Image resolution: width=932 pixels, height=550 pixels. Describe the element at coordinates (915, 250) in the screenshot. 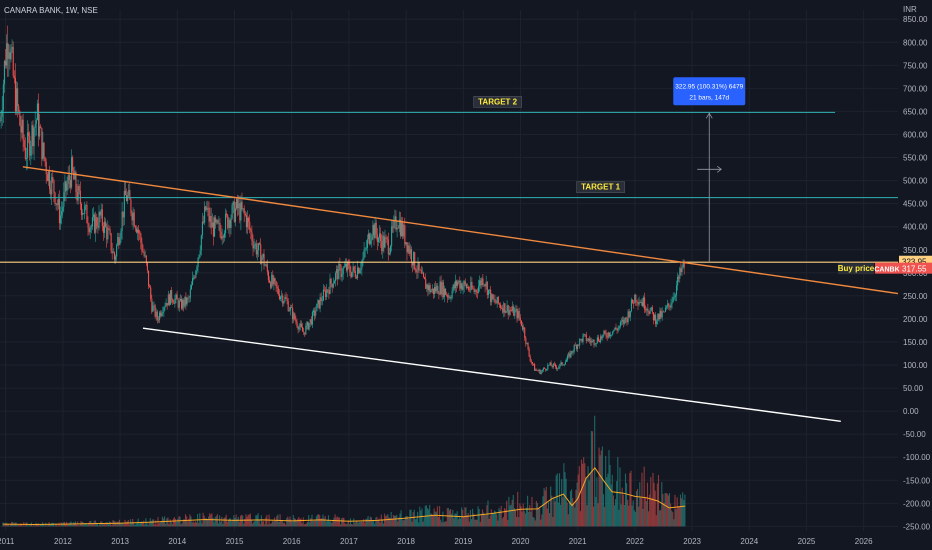

I see `price-tick-label: 350.00` at that location.